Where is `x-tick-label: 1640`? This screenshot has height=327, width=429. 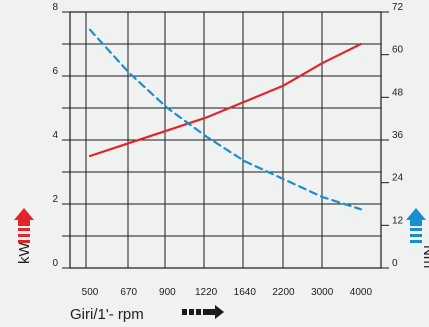
x-tick-label: 1640 is located at coordinates (245, 292).